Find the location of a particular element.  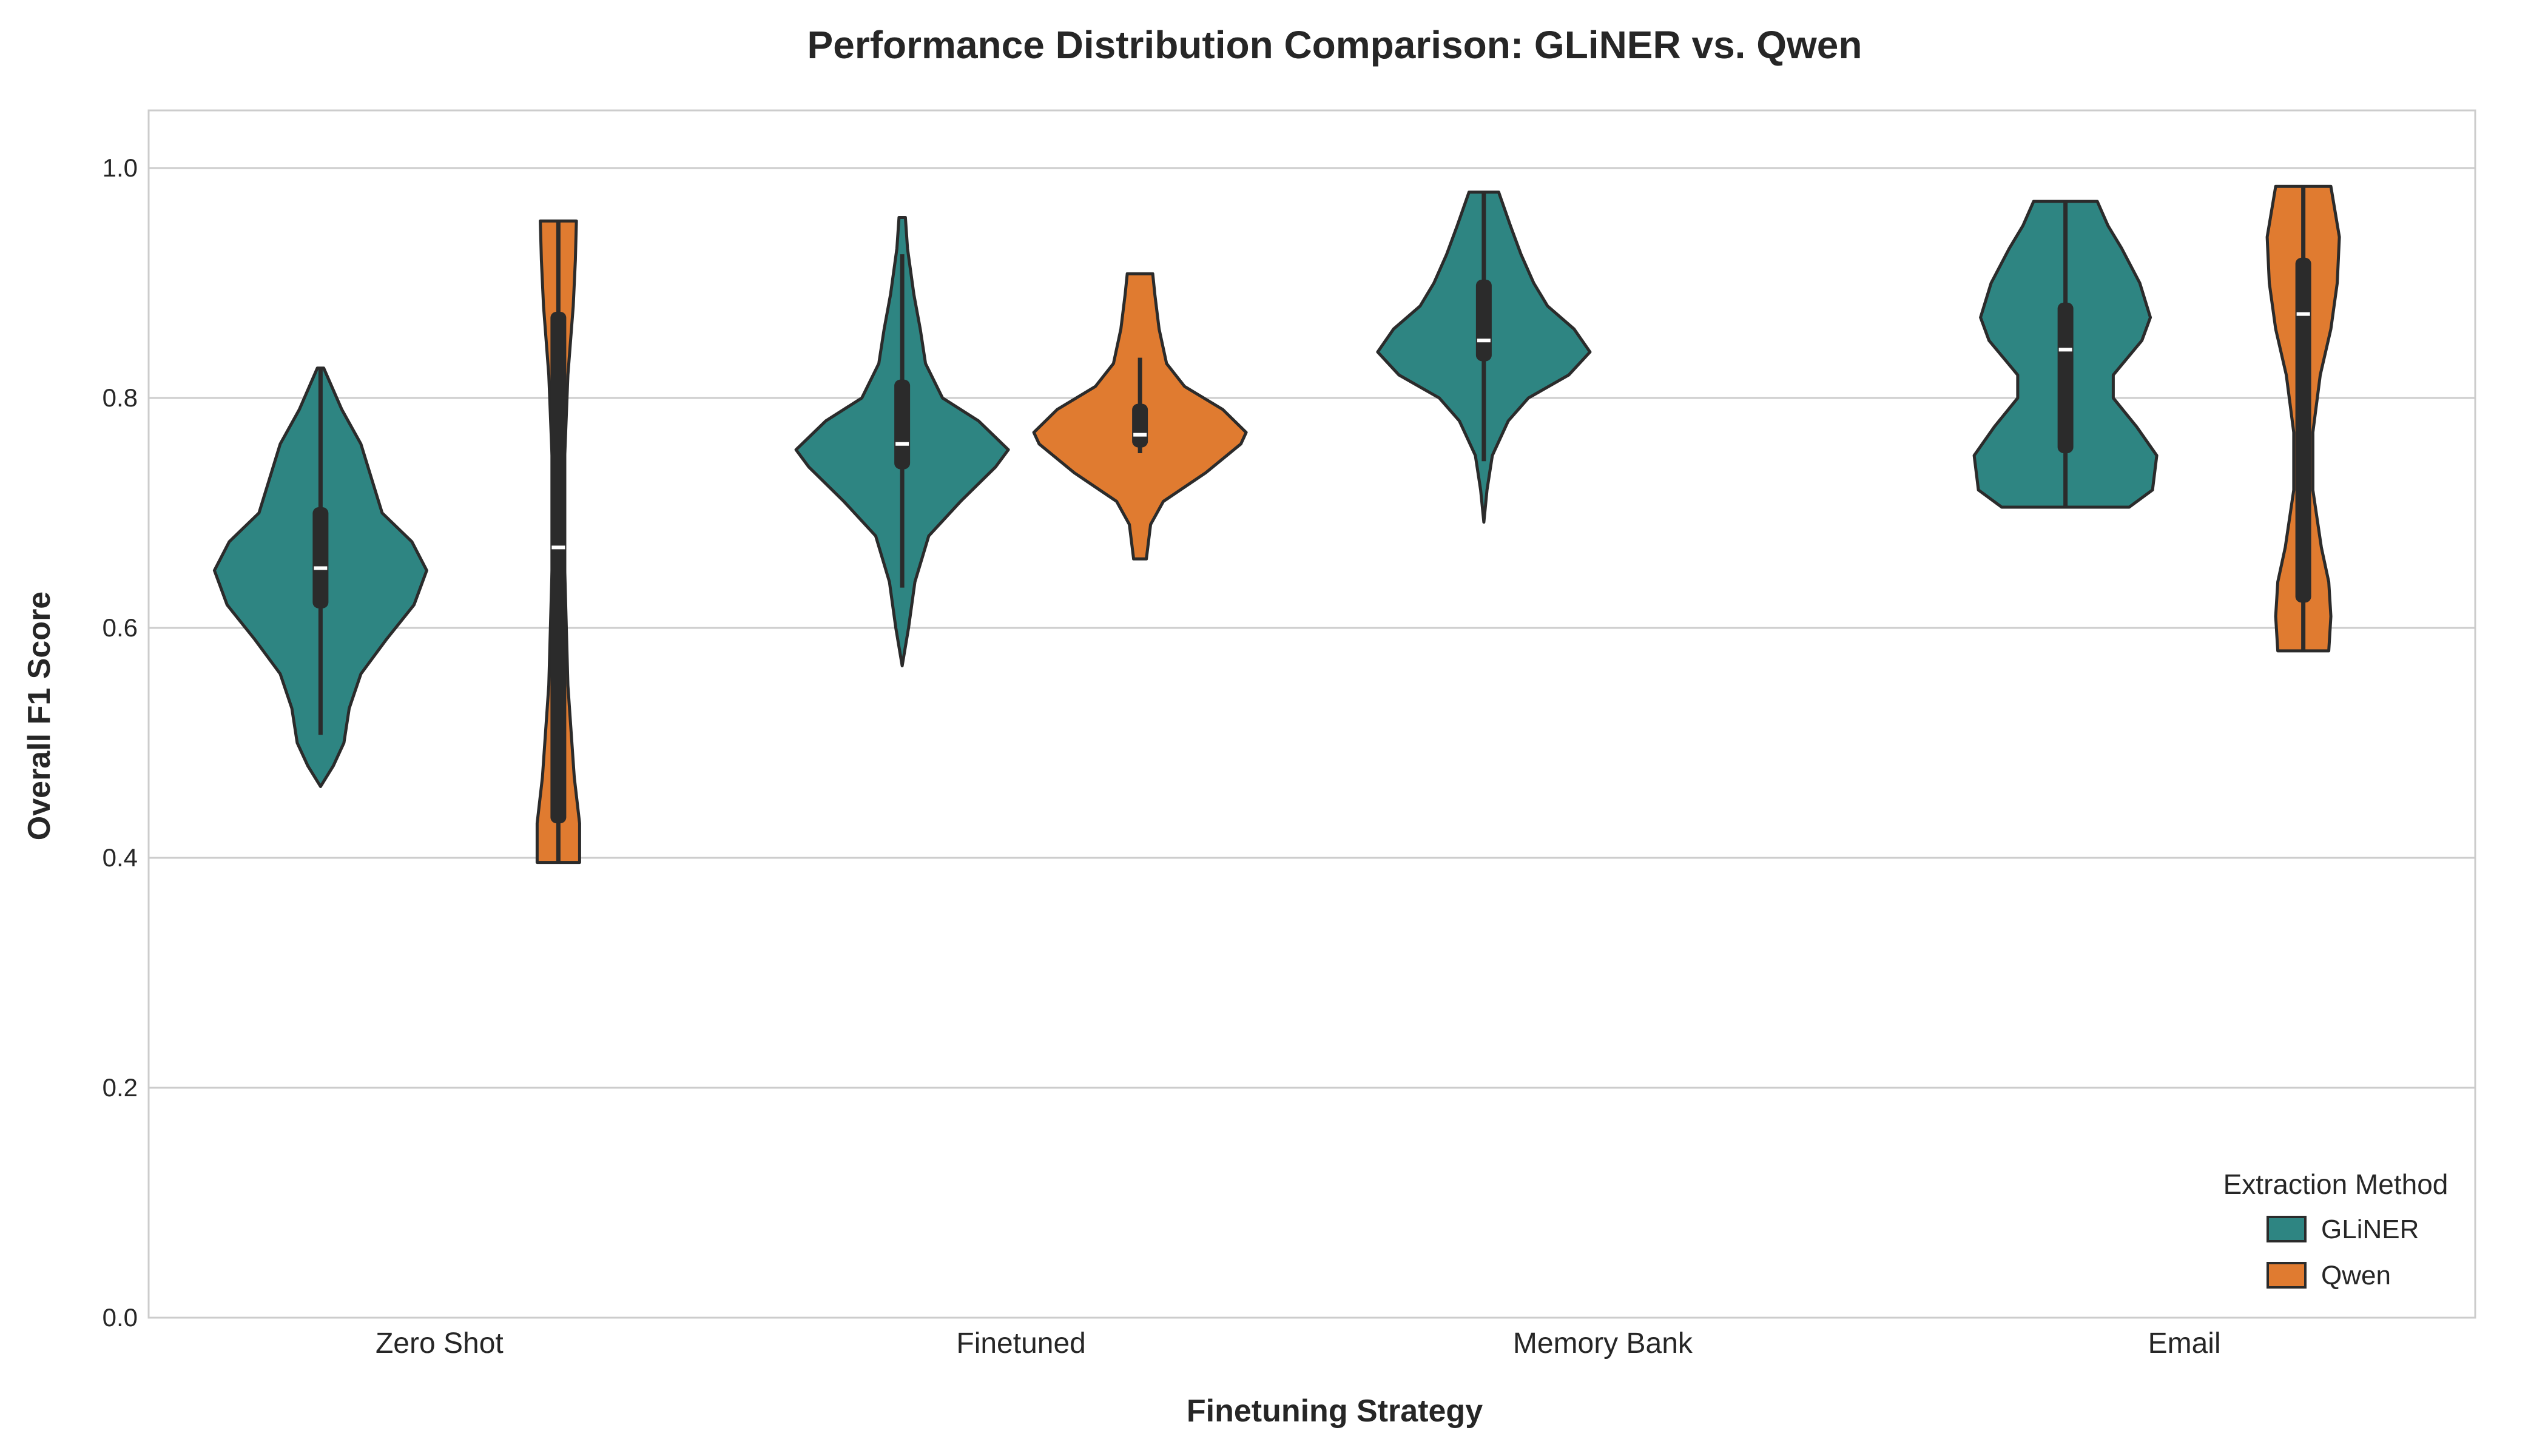

violin-gliner-email is located at coordinates (2065, 354).